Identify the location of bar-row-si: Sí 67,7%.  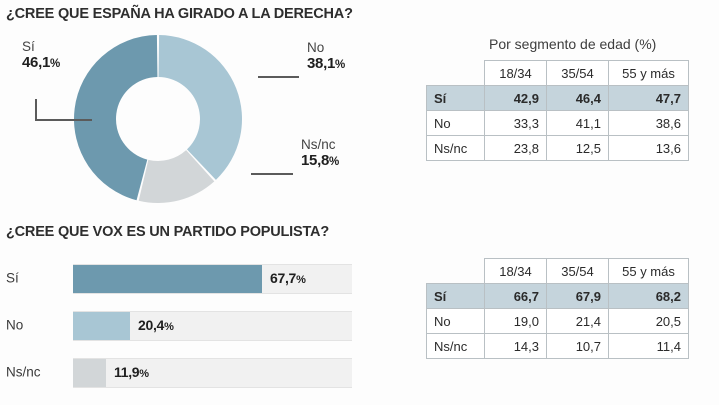
(180, 279).